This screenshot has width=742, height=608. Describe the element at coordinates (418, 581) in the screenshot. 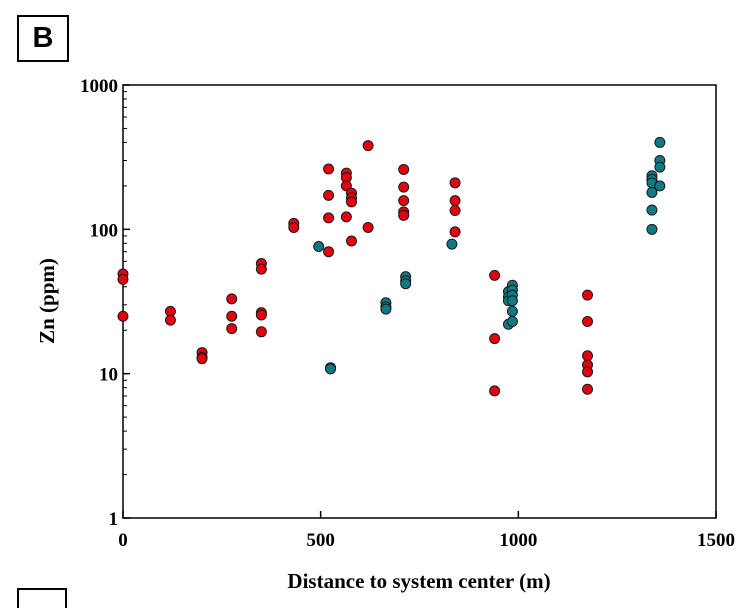

I see `x-axis-title: Distance to system center (m)` at that location.